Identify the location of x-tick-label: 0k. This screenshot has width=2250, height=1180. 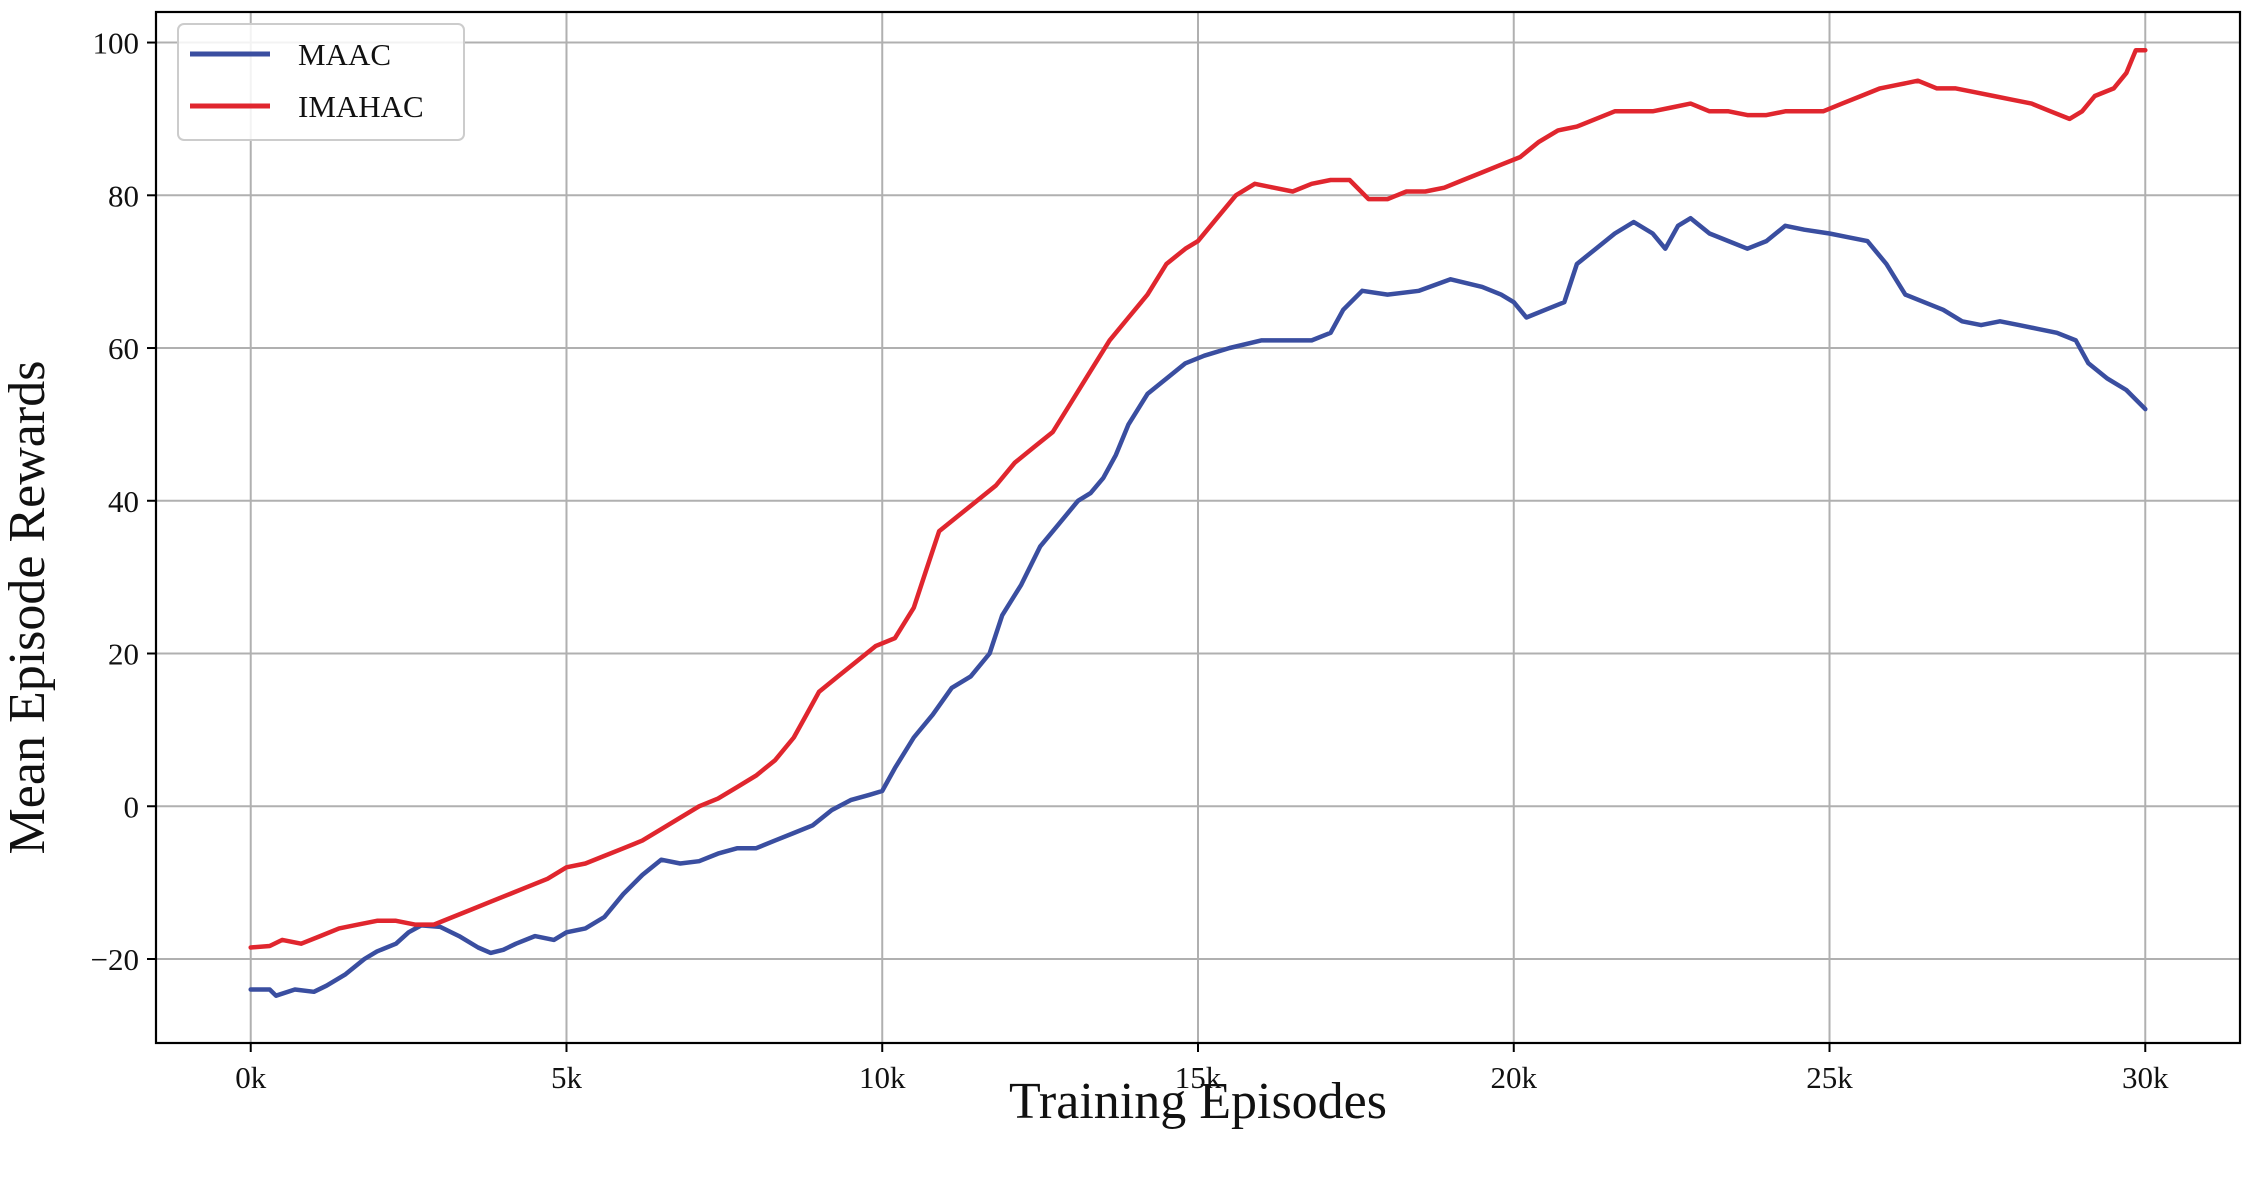
(251, 1077).